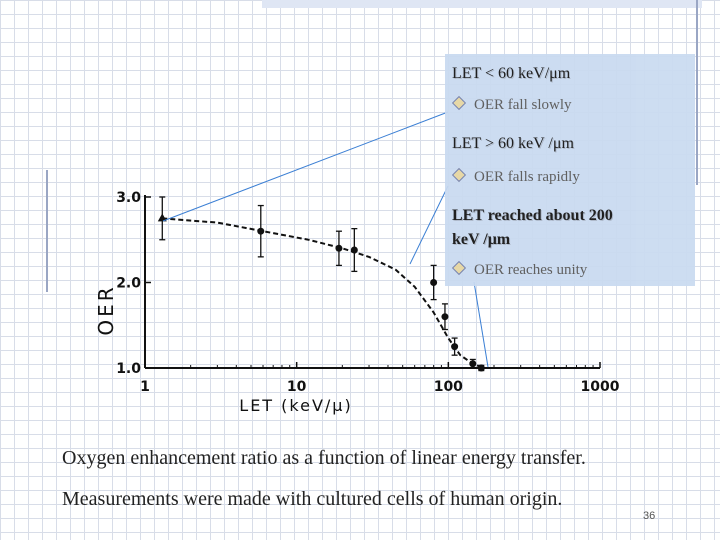 The width and height of the screenshot is (720, 540). What do you see at coordinates (482, 4) in the screenshot?
I see `header-bar` at bounding box center [482, 4].